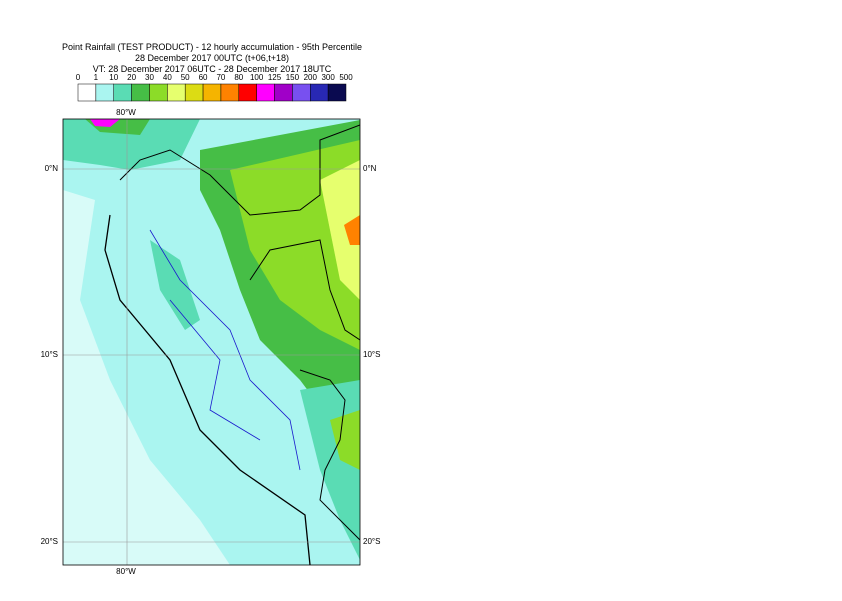  I want to click on legend-label: 100, so click(257, 77).